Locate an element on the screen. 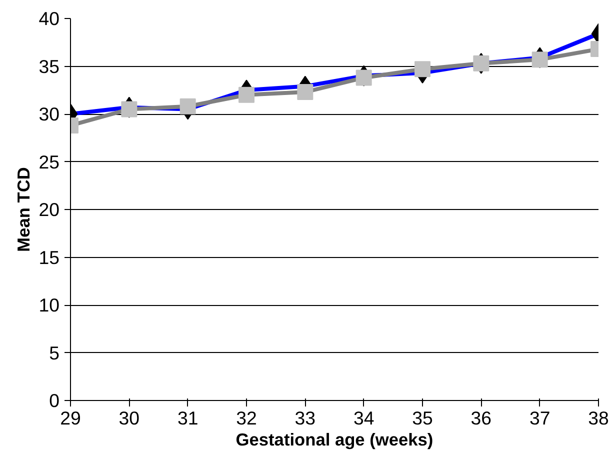  x-tick-label: 38 is located at coordinates (598, 418).